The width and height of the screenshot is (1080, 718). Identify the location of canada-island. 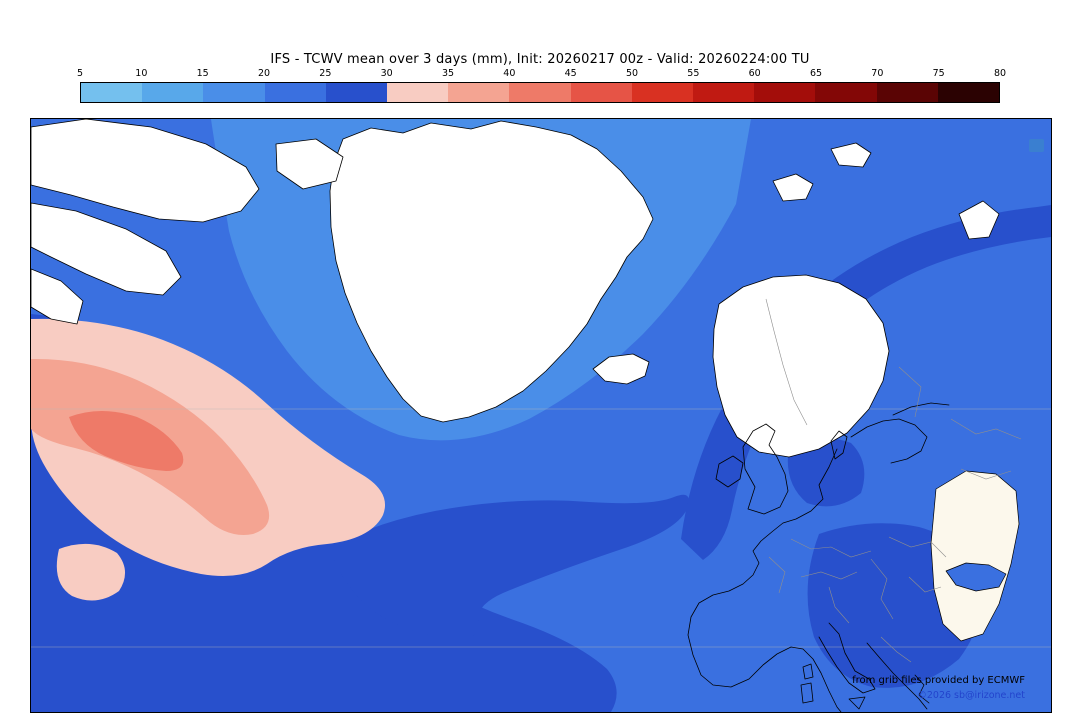
(309, 164).